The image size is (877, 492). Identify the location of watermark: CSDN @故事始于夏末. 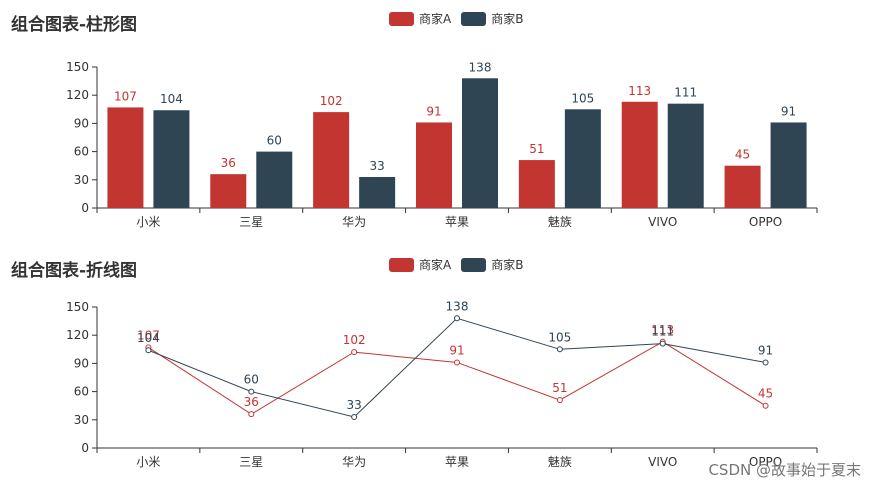
(784, 470).